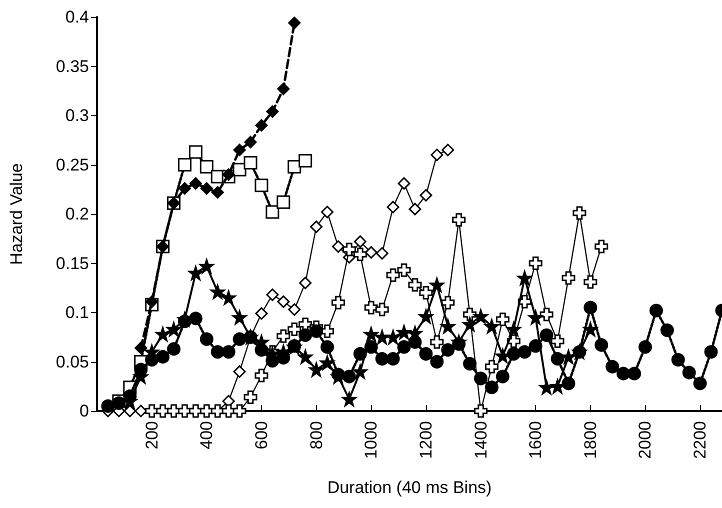  What do you see at coordinates (536, 440) in the screenshot?
I see `x-tick-label: 1600` at bounding box center [536, 440].